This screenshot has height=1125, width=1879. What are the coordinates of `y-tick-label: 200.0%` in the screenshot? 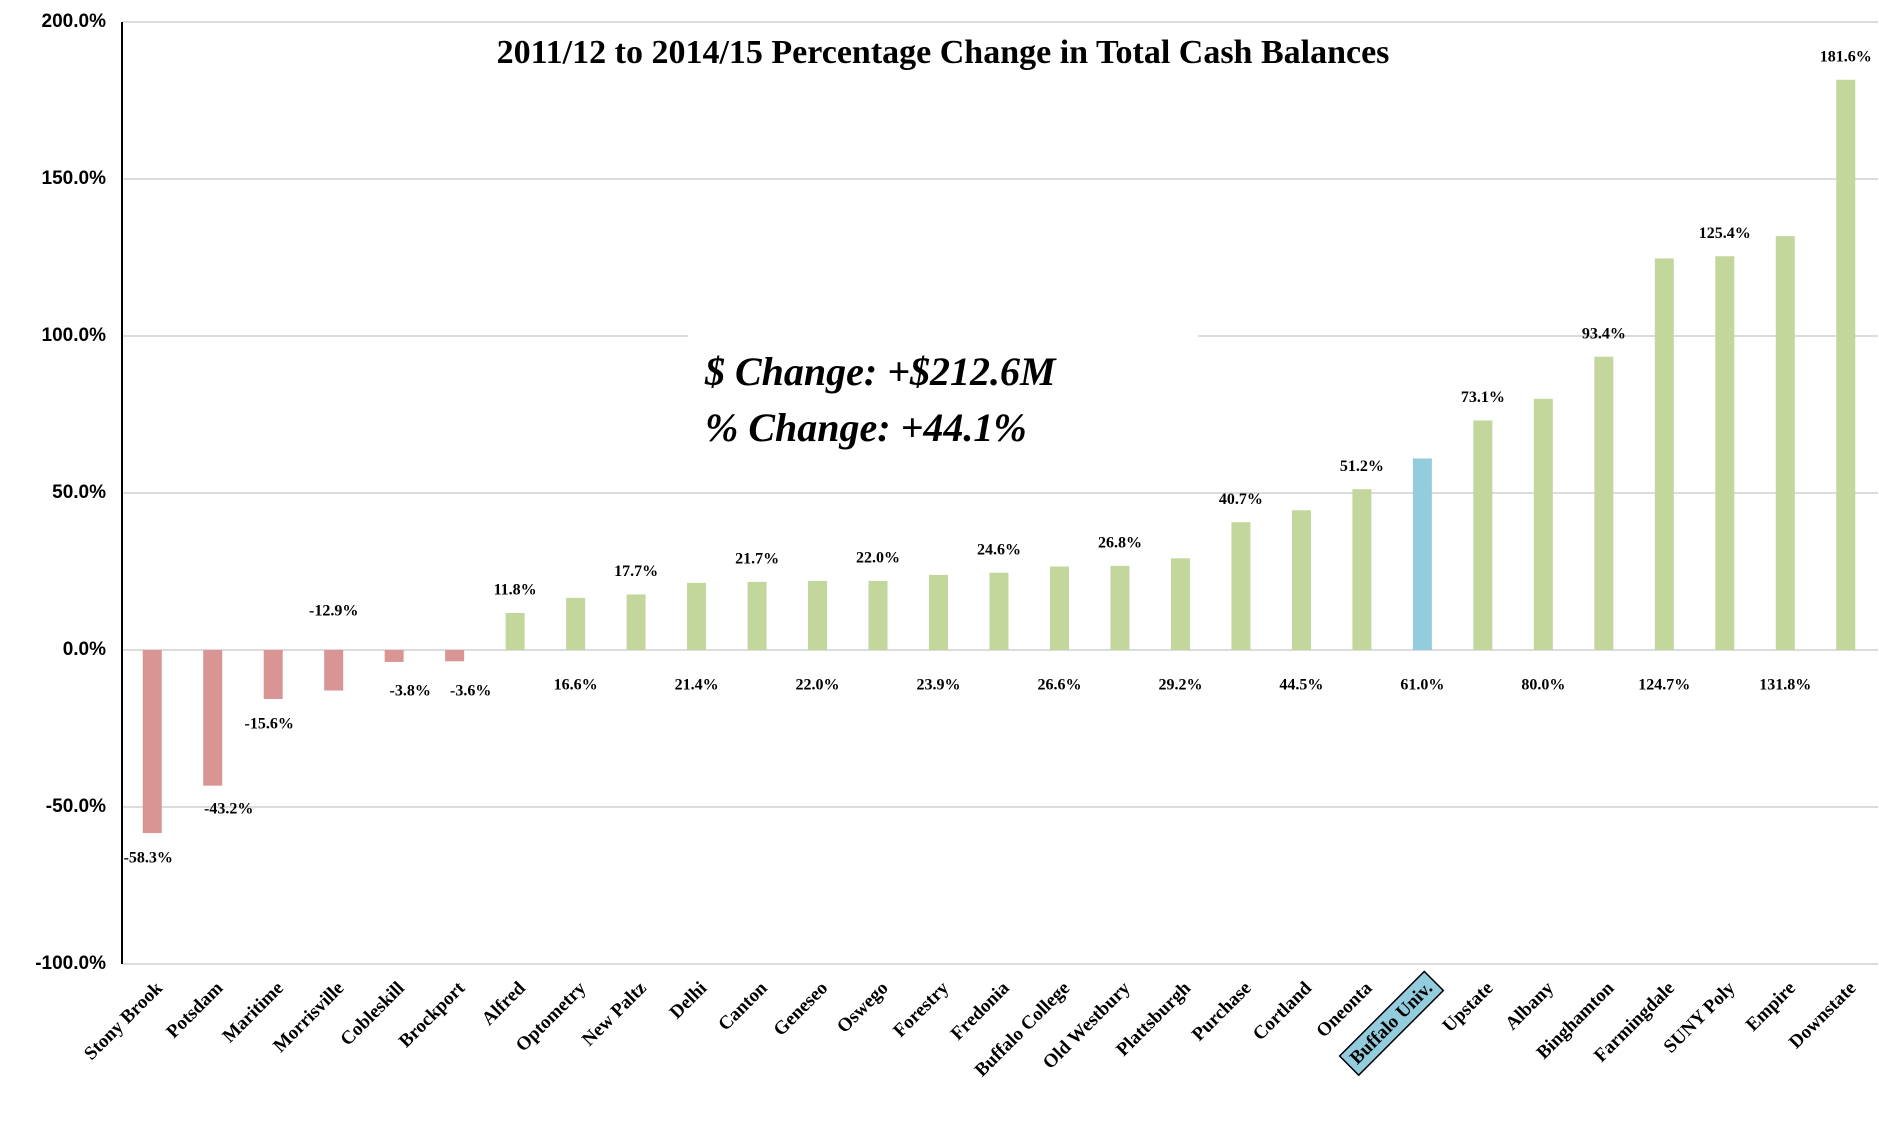 It's located at (74, 21).